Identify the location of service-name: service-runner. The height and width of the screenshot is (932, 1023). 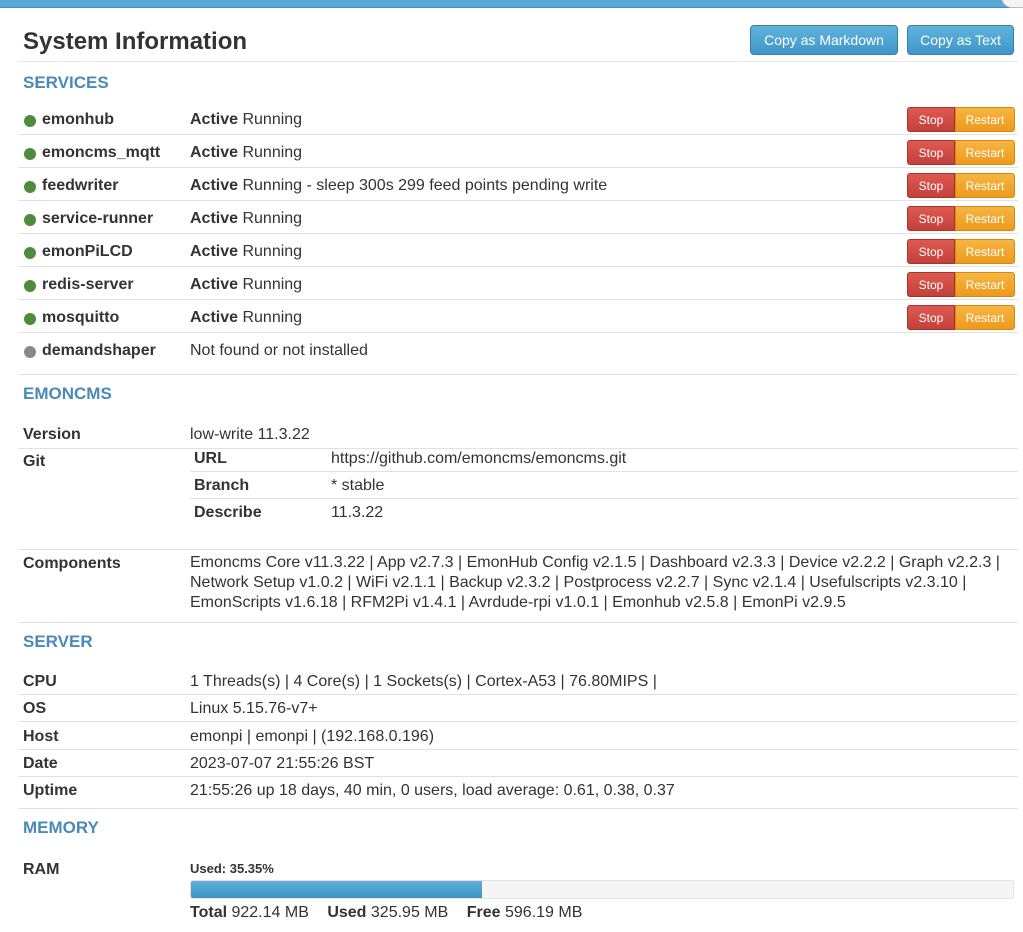
(98, 218).